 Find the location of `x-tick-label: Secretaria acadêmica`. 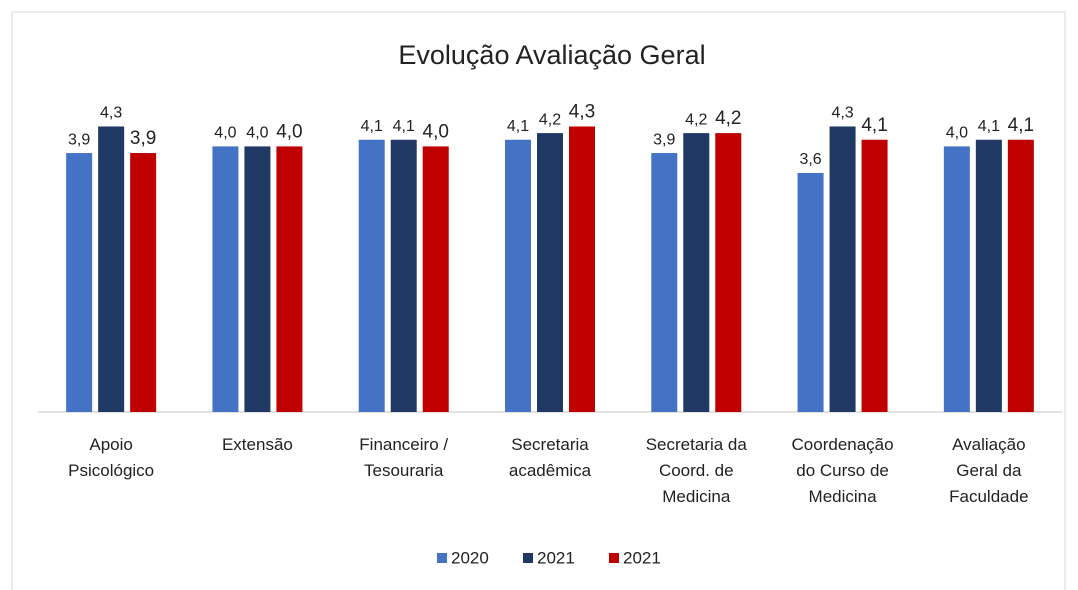

x-tick-label: Secretaria acadêmica is located at coordinates (550, 457).